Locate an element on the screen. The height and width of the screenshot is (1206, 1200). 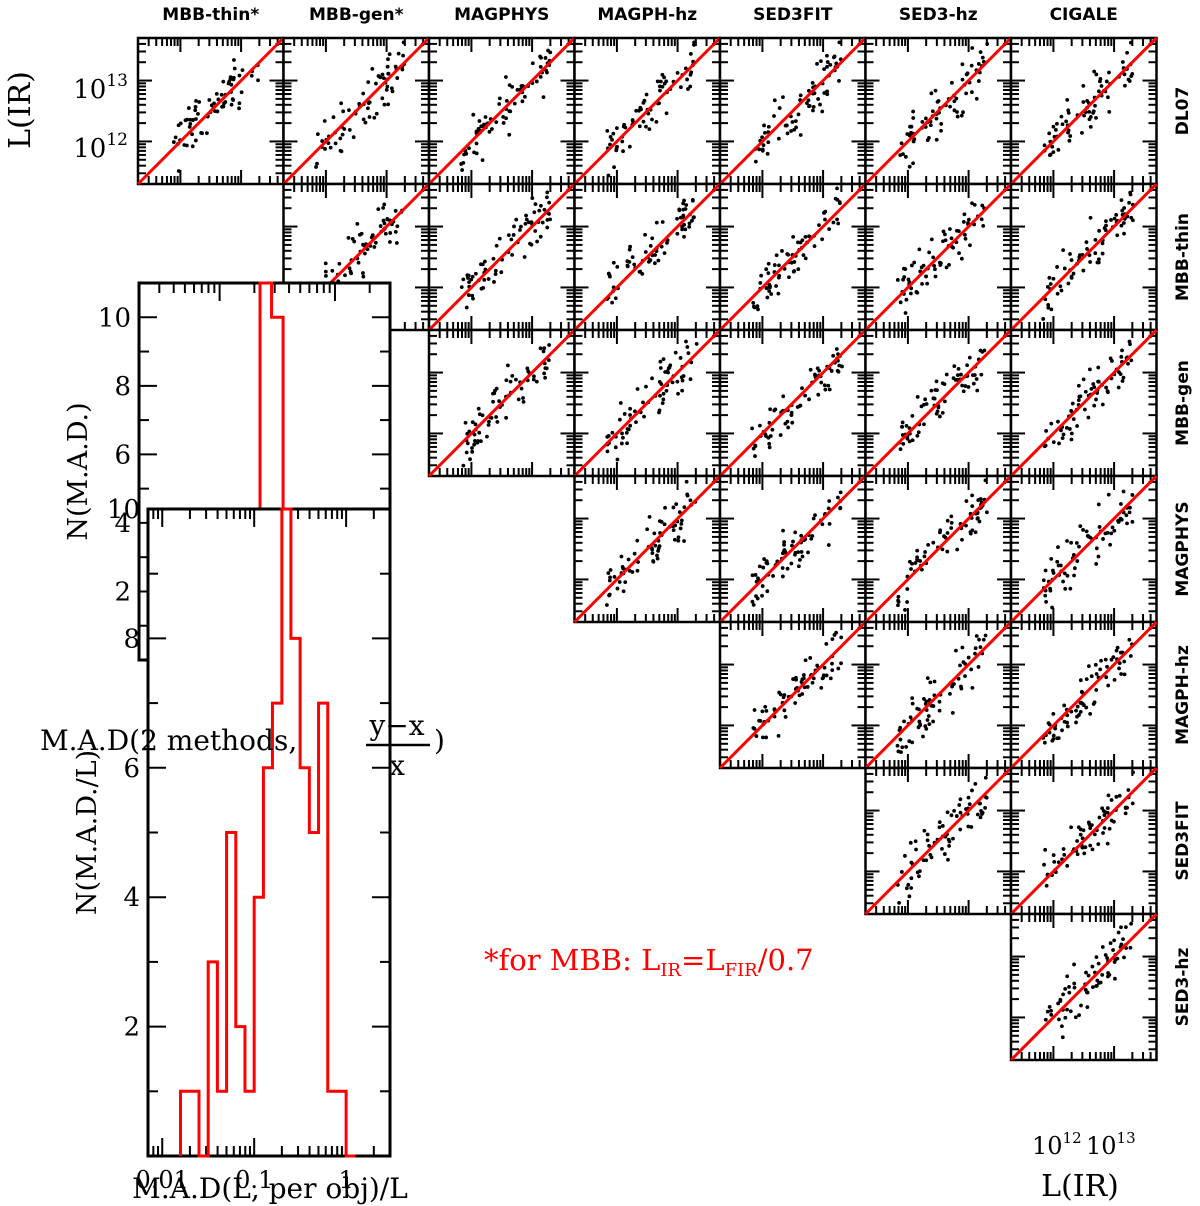
panel-r1-c3 is located at coordinates (647, 257).